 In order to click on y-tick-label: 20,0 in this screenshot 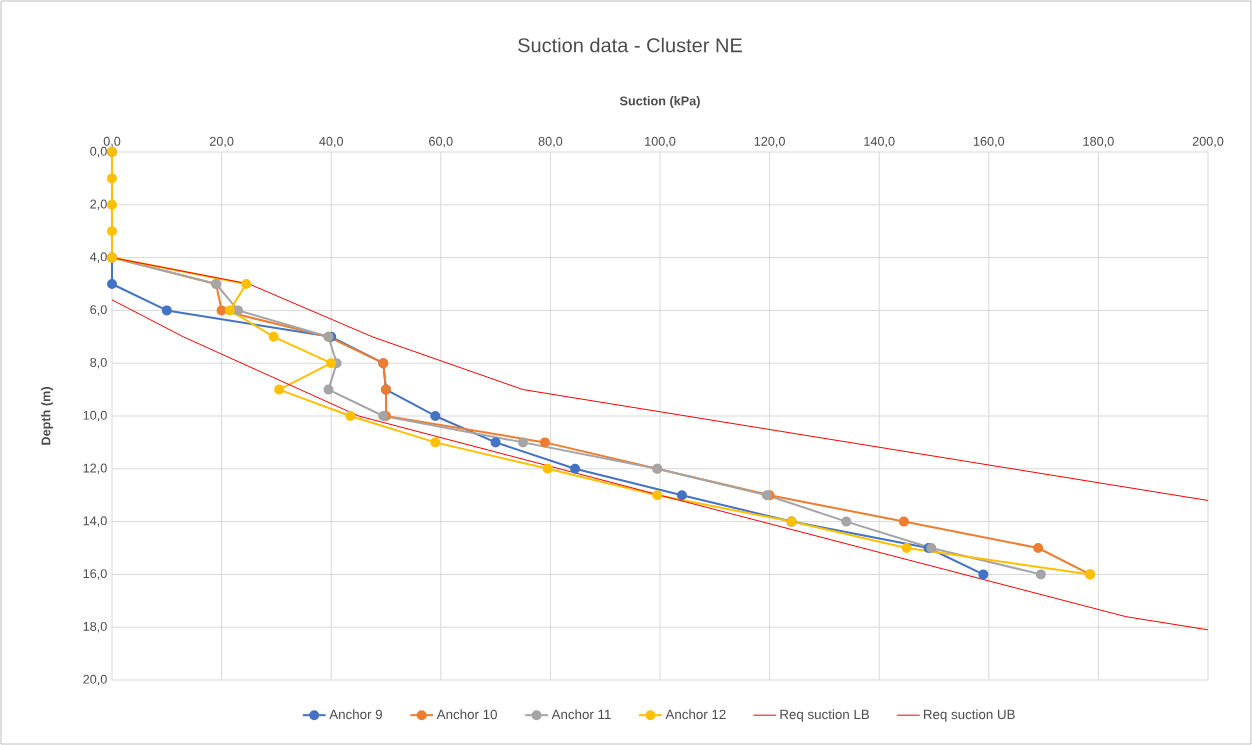, I will do `click(95, 680)`.